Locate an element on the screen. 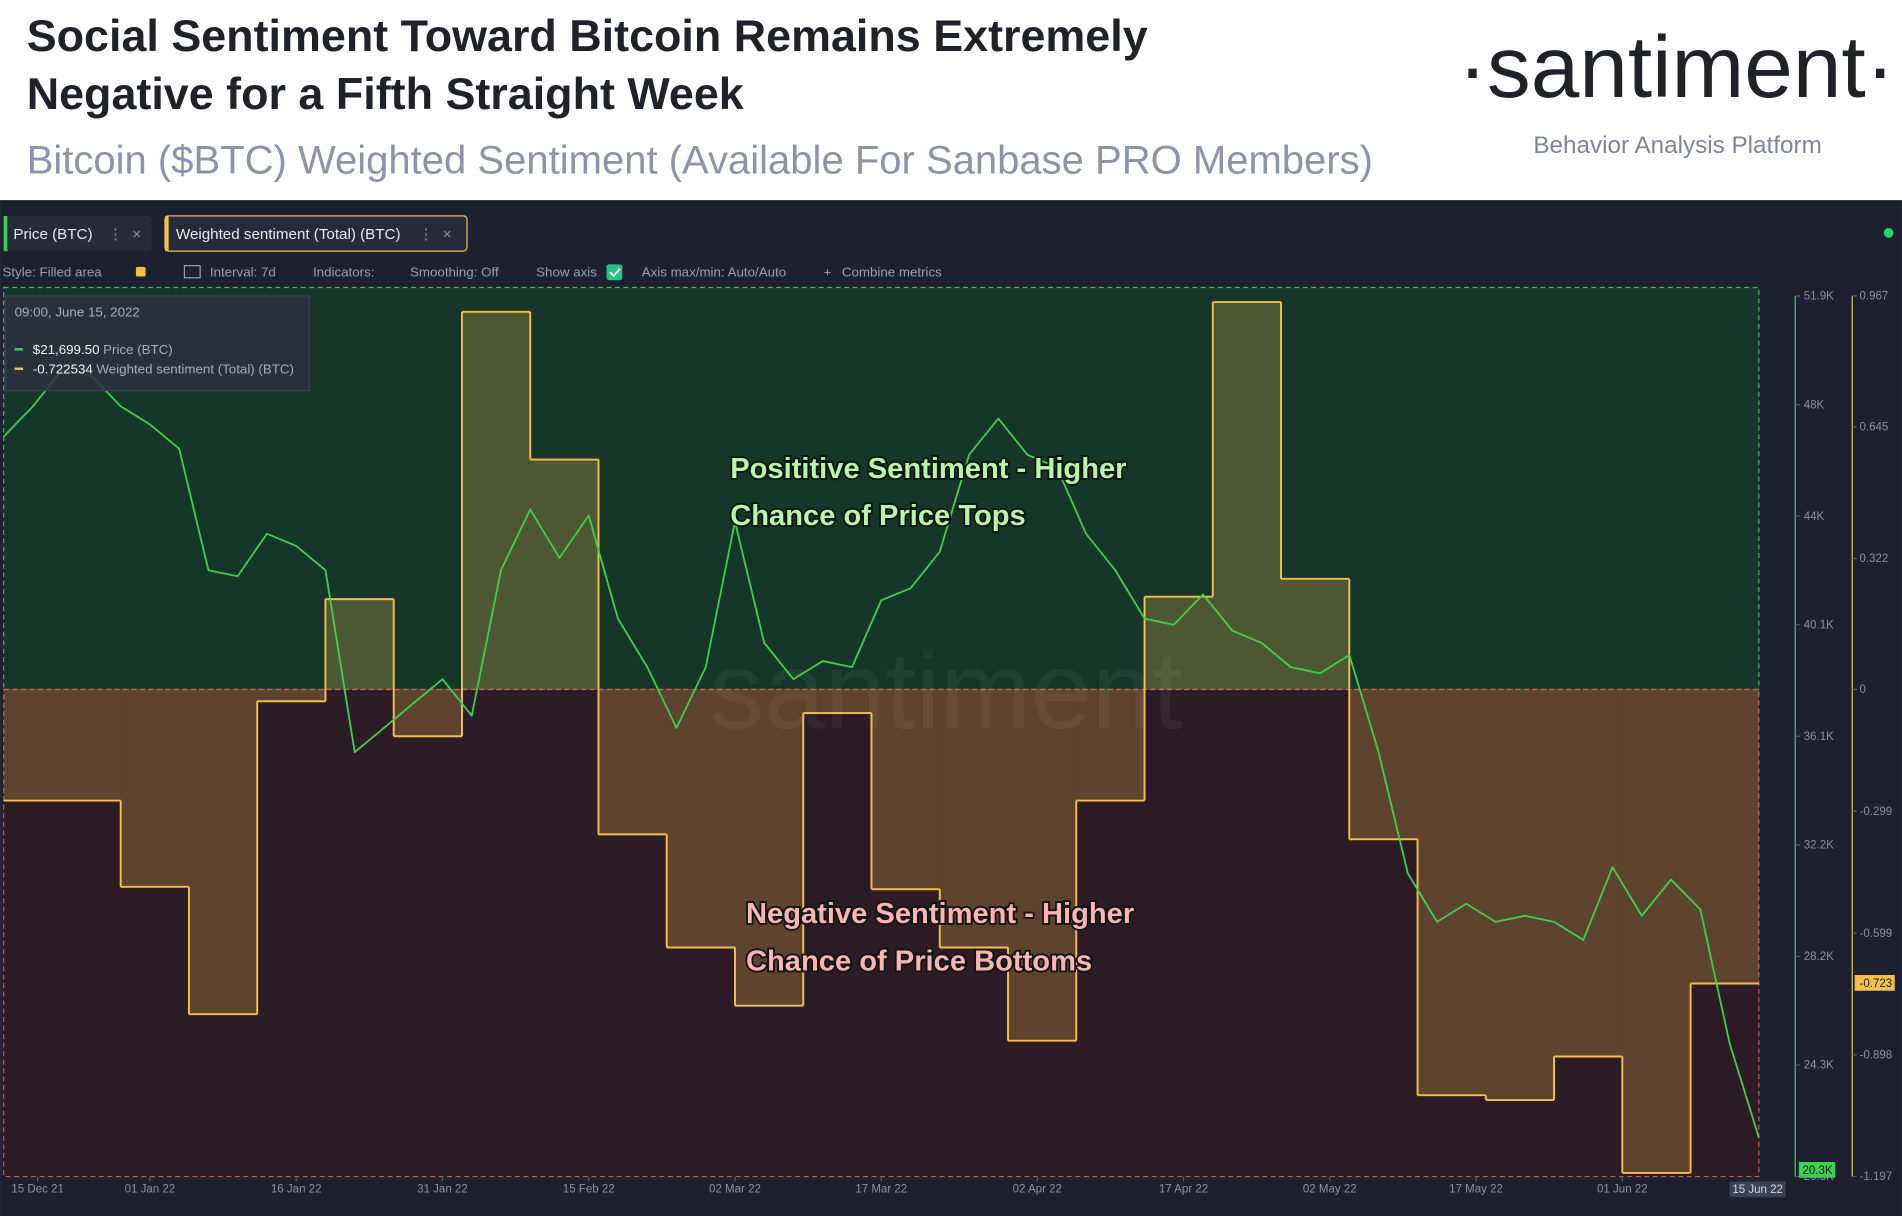  x-tick-label: 02 May 22 is located at coordinates (1330, 1189).